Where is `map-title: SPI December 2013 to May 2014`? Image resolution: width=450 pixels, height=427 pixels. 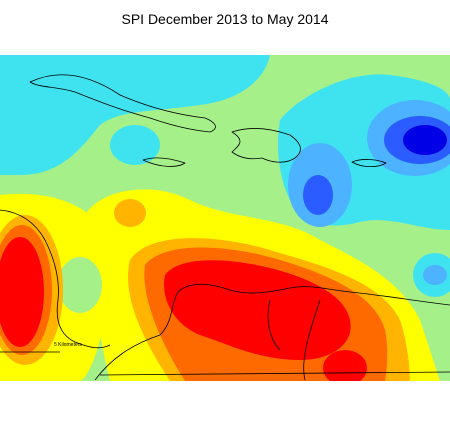 map-title: SPI December 2013 to May 2014 is located at coordinates (224, 19).